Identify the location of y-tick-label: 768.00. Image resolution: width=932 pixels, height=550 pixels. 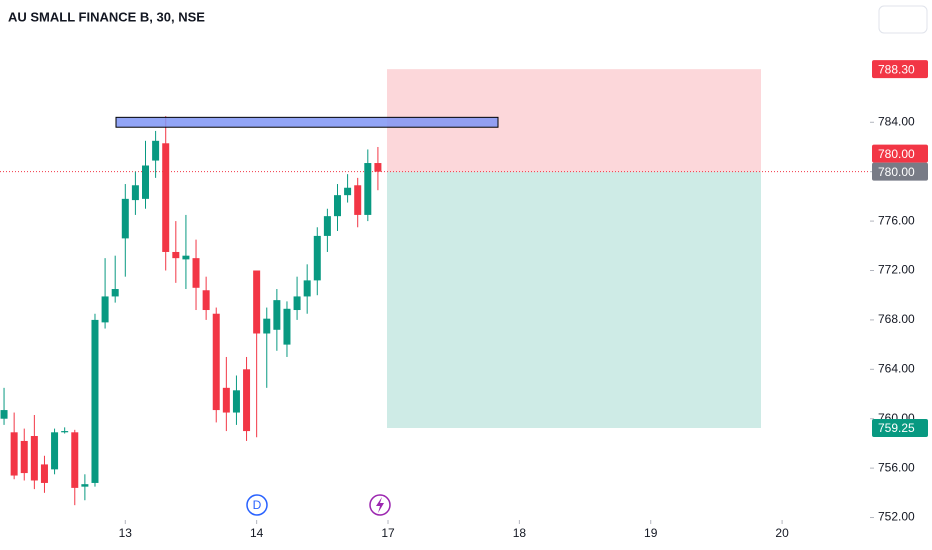
(896, 319).